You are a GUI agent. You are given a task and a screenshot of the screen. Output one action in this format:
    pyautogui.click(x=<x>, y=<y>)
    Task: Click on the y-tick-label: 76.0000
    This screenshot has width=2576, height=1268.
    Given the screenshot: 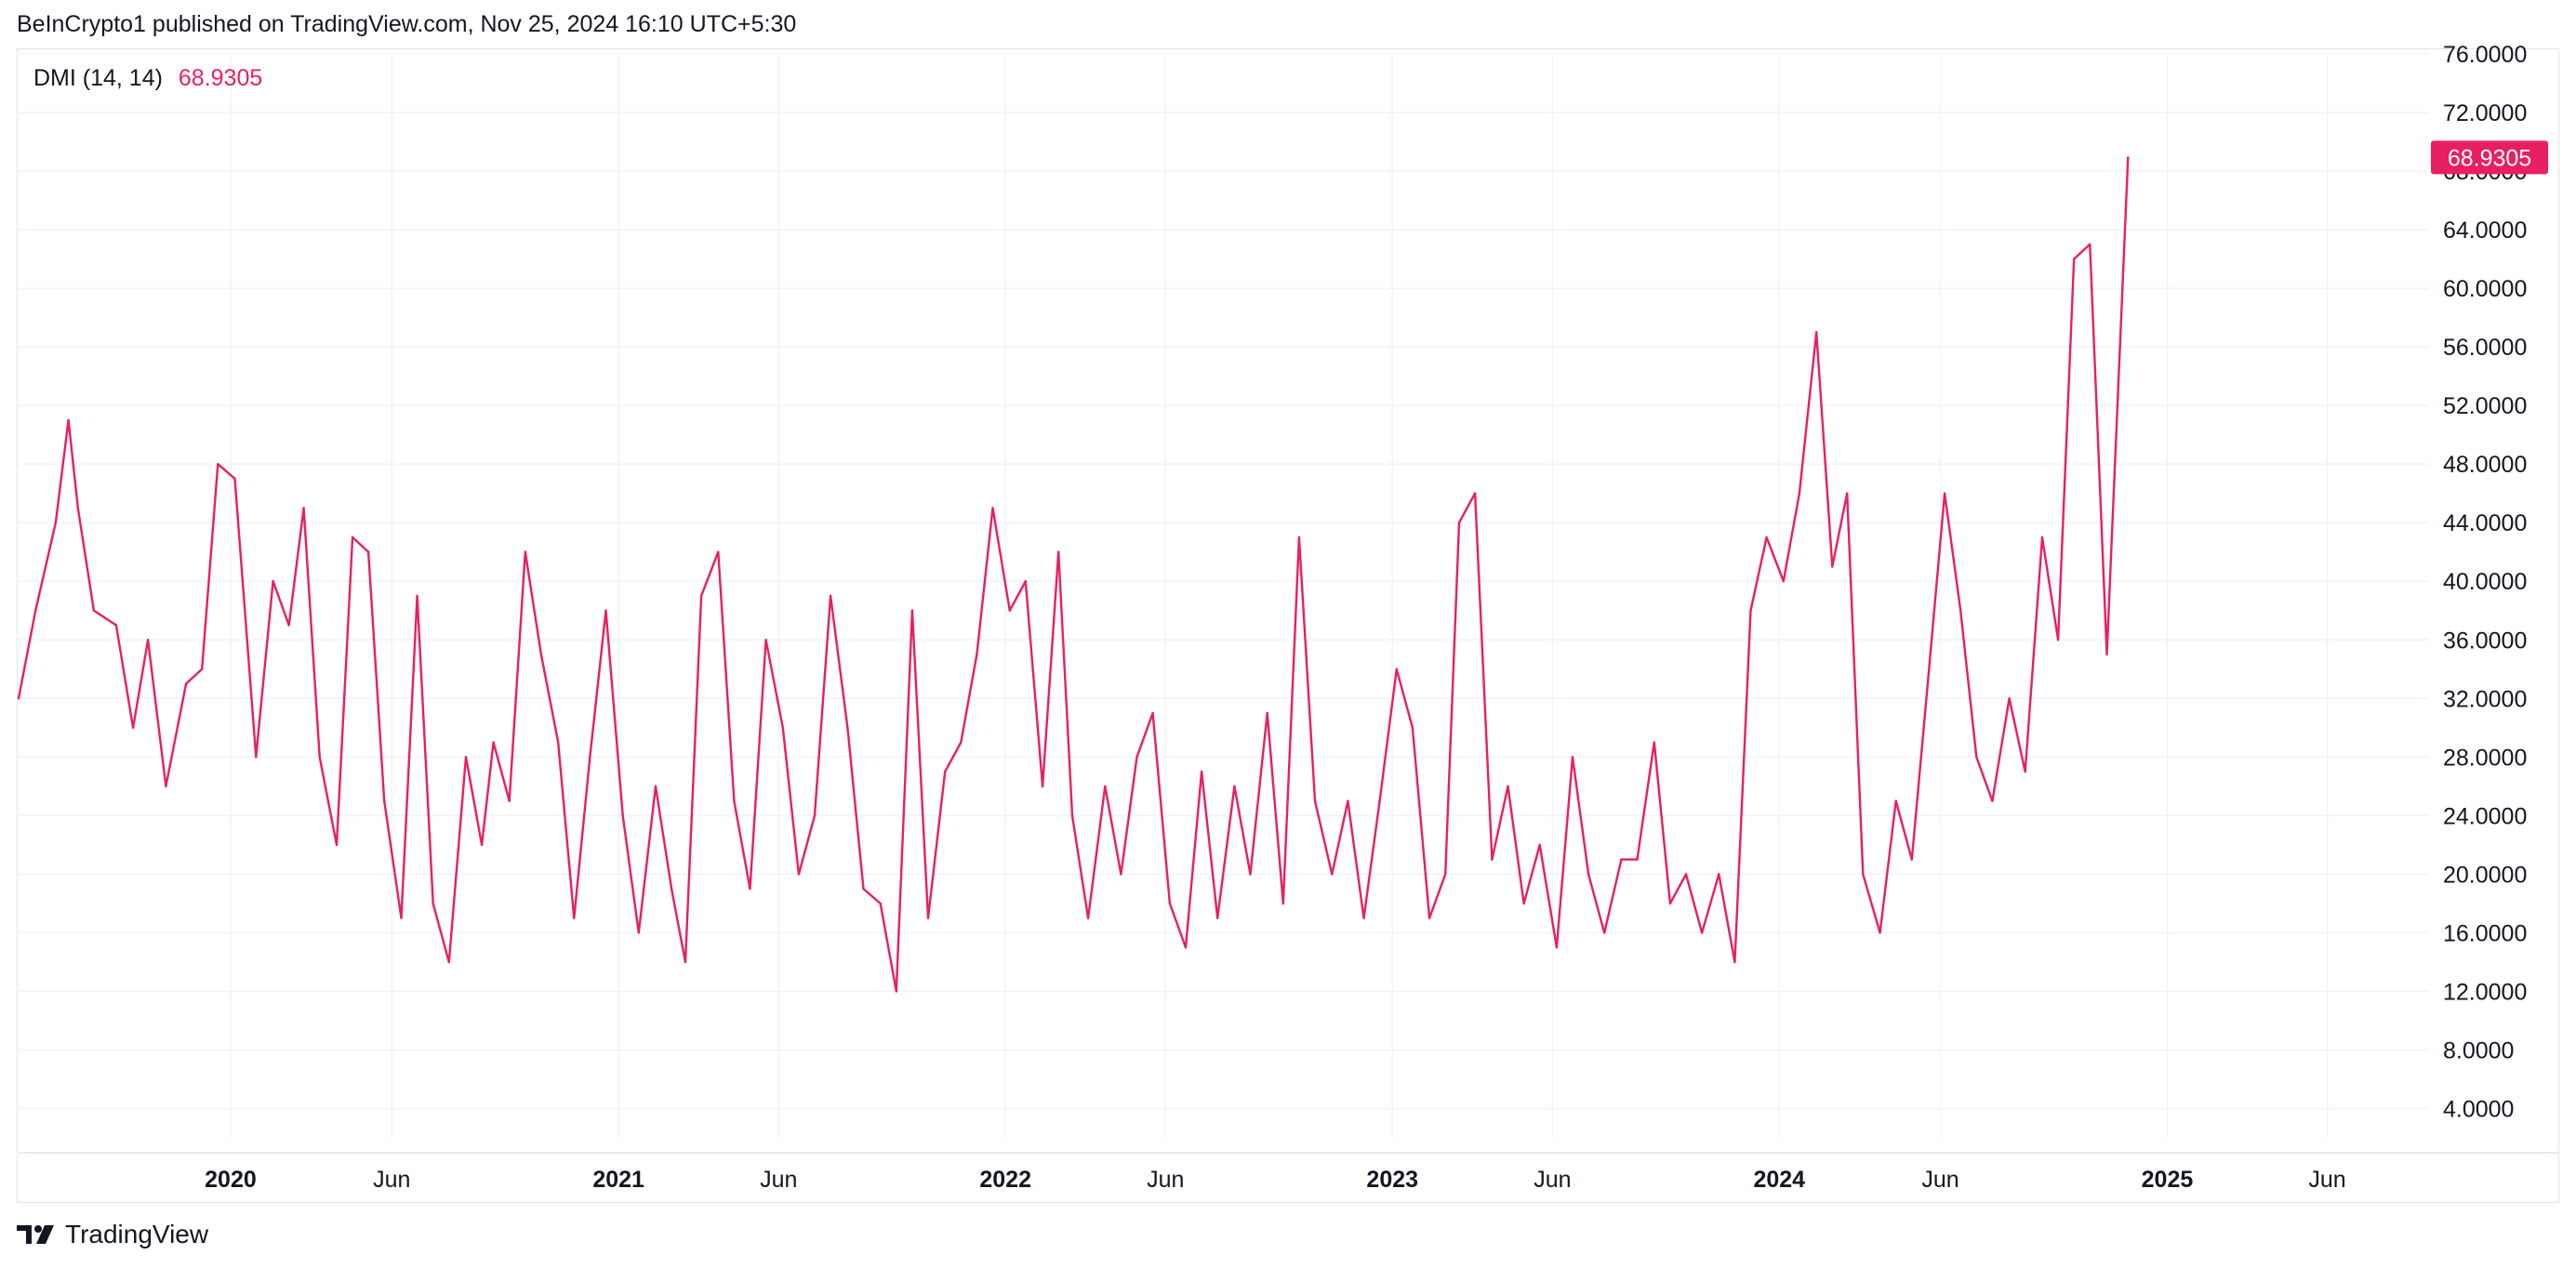 What is the action you would take?
    pyautogui.click(x=2485, y=55)
    